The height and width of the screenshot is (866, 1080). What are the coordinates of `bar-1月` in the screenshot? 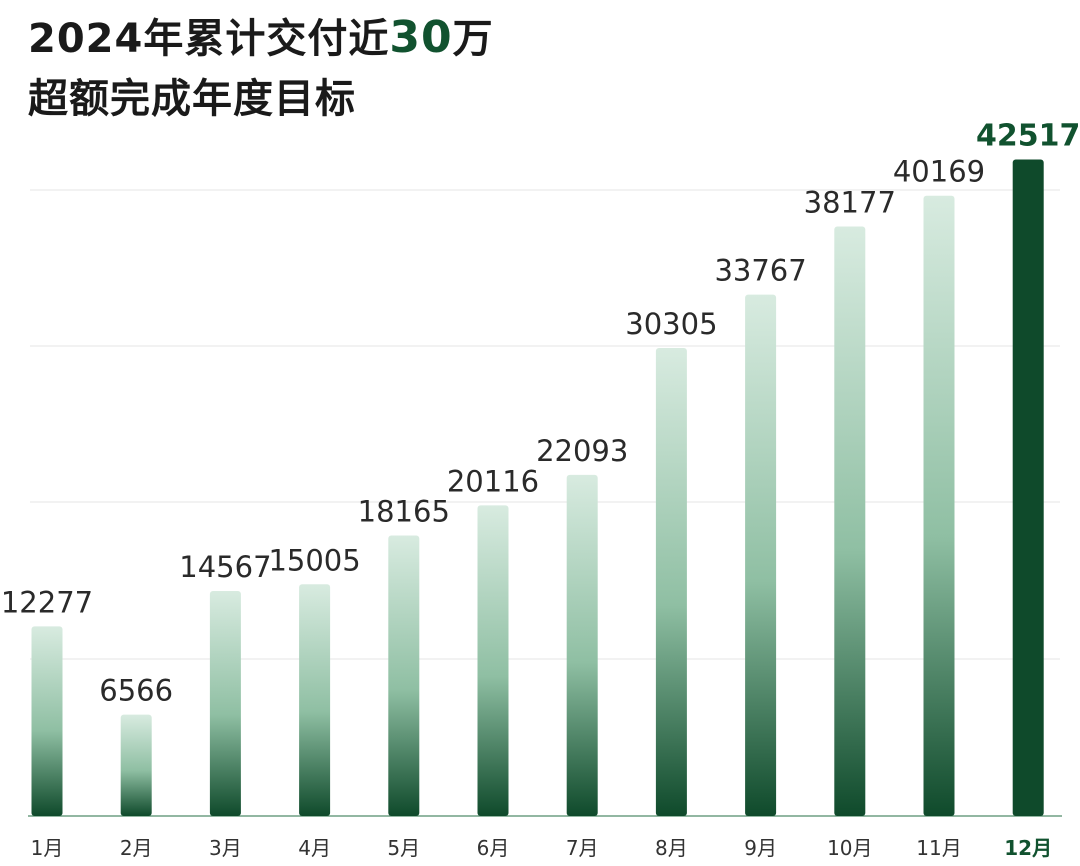 It's located at (47, 721).